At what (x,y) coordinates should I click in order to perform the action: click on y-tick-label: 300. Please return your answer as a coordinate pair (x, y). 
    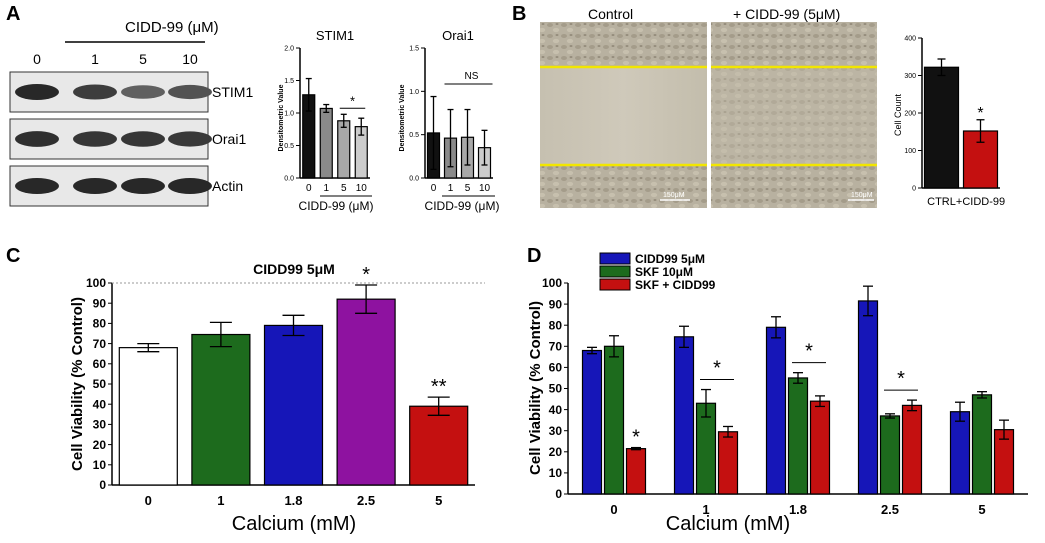
    Looking at the image, I should click on (910, 76).